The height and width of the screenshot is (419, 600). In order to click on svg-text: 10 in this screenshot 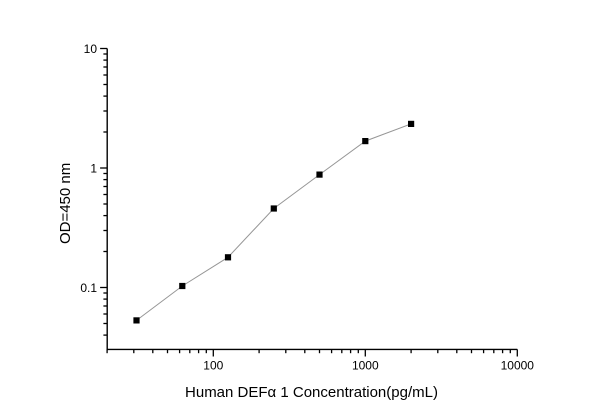, I will do `click(91, 49)`.